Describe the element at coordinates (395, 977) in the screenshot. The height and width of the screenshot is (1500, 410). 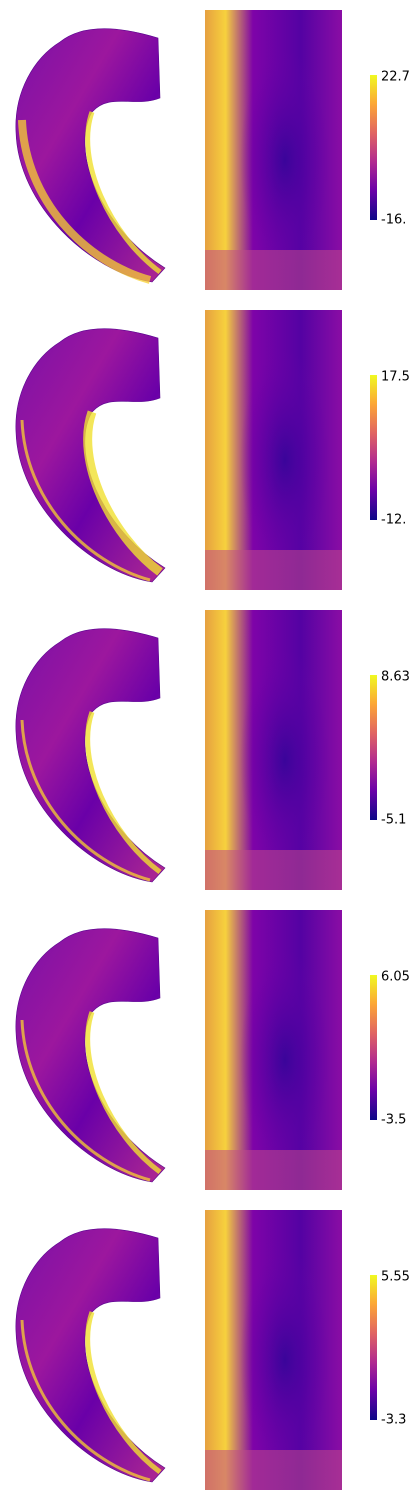
I see `colorbar-max-label: 6.05` at that location.